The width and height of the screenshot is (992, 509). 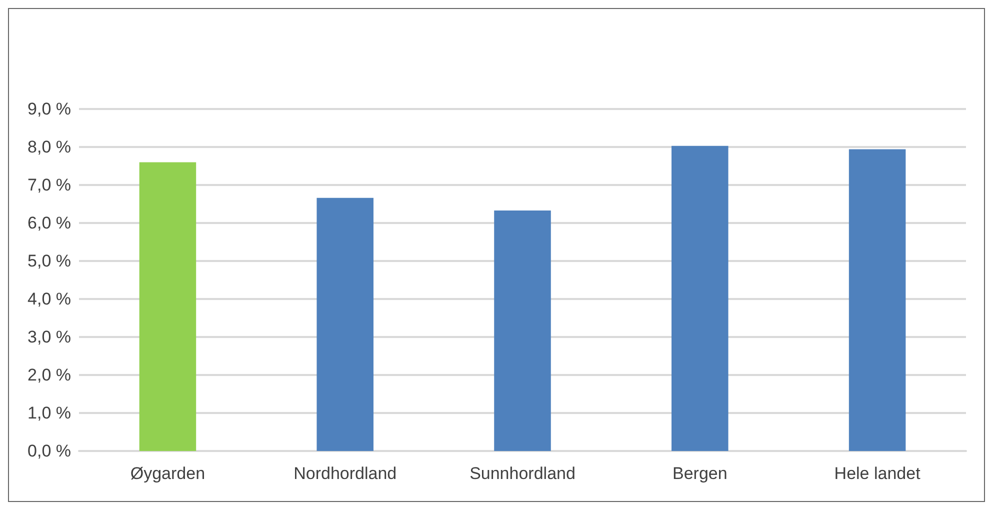 I want to click on y-tick-label: 6,0 %, so click(x=49, y=223).